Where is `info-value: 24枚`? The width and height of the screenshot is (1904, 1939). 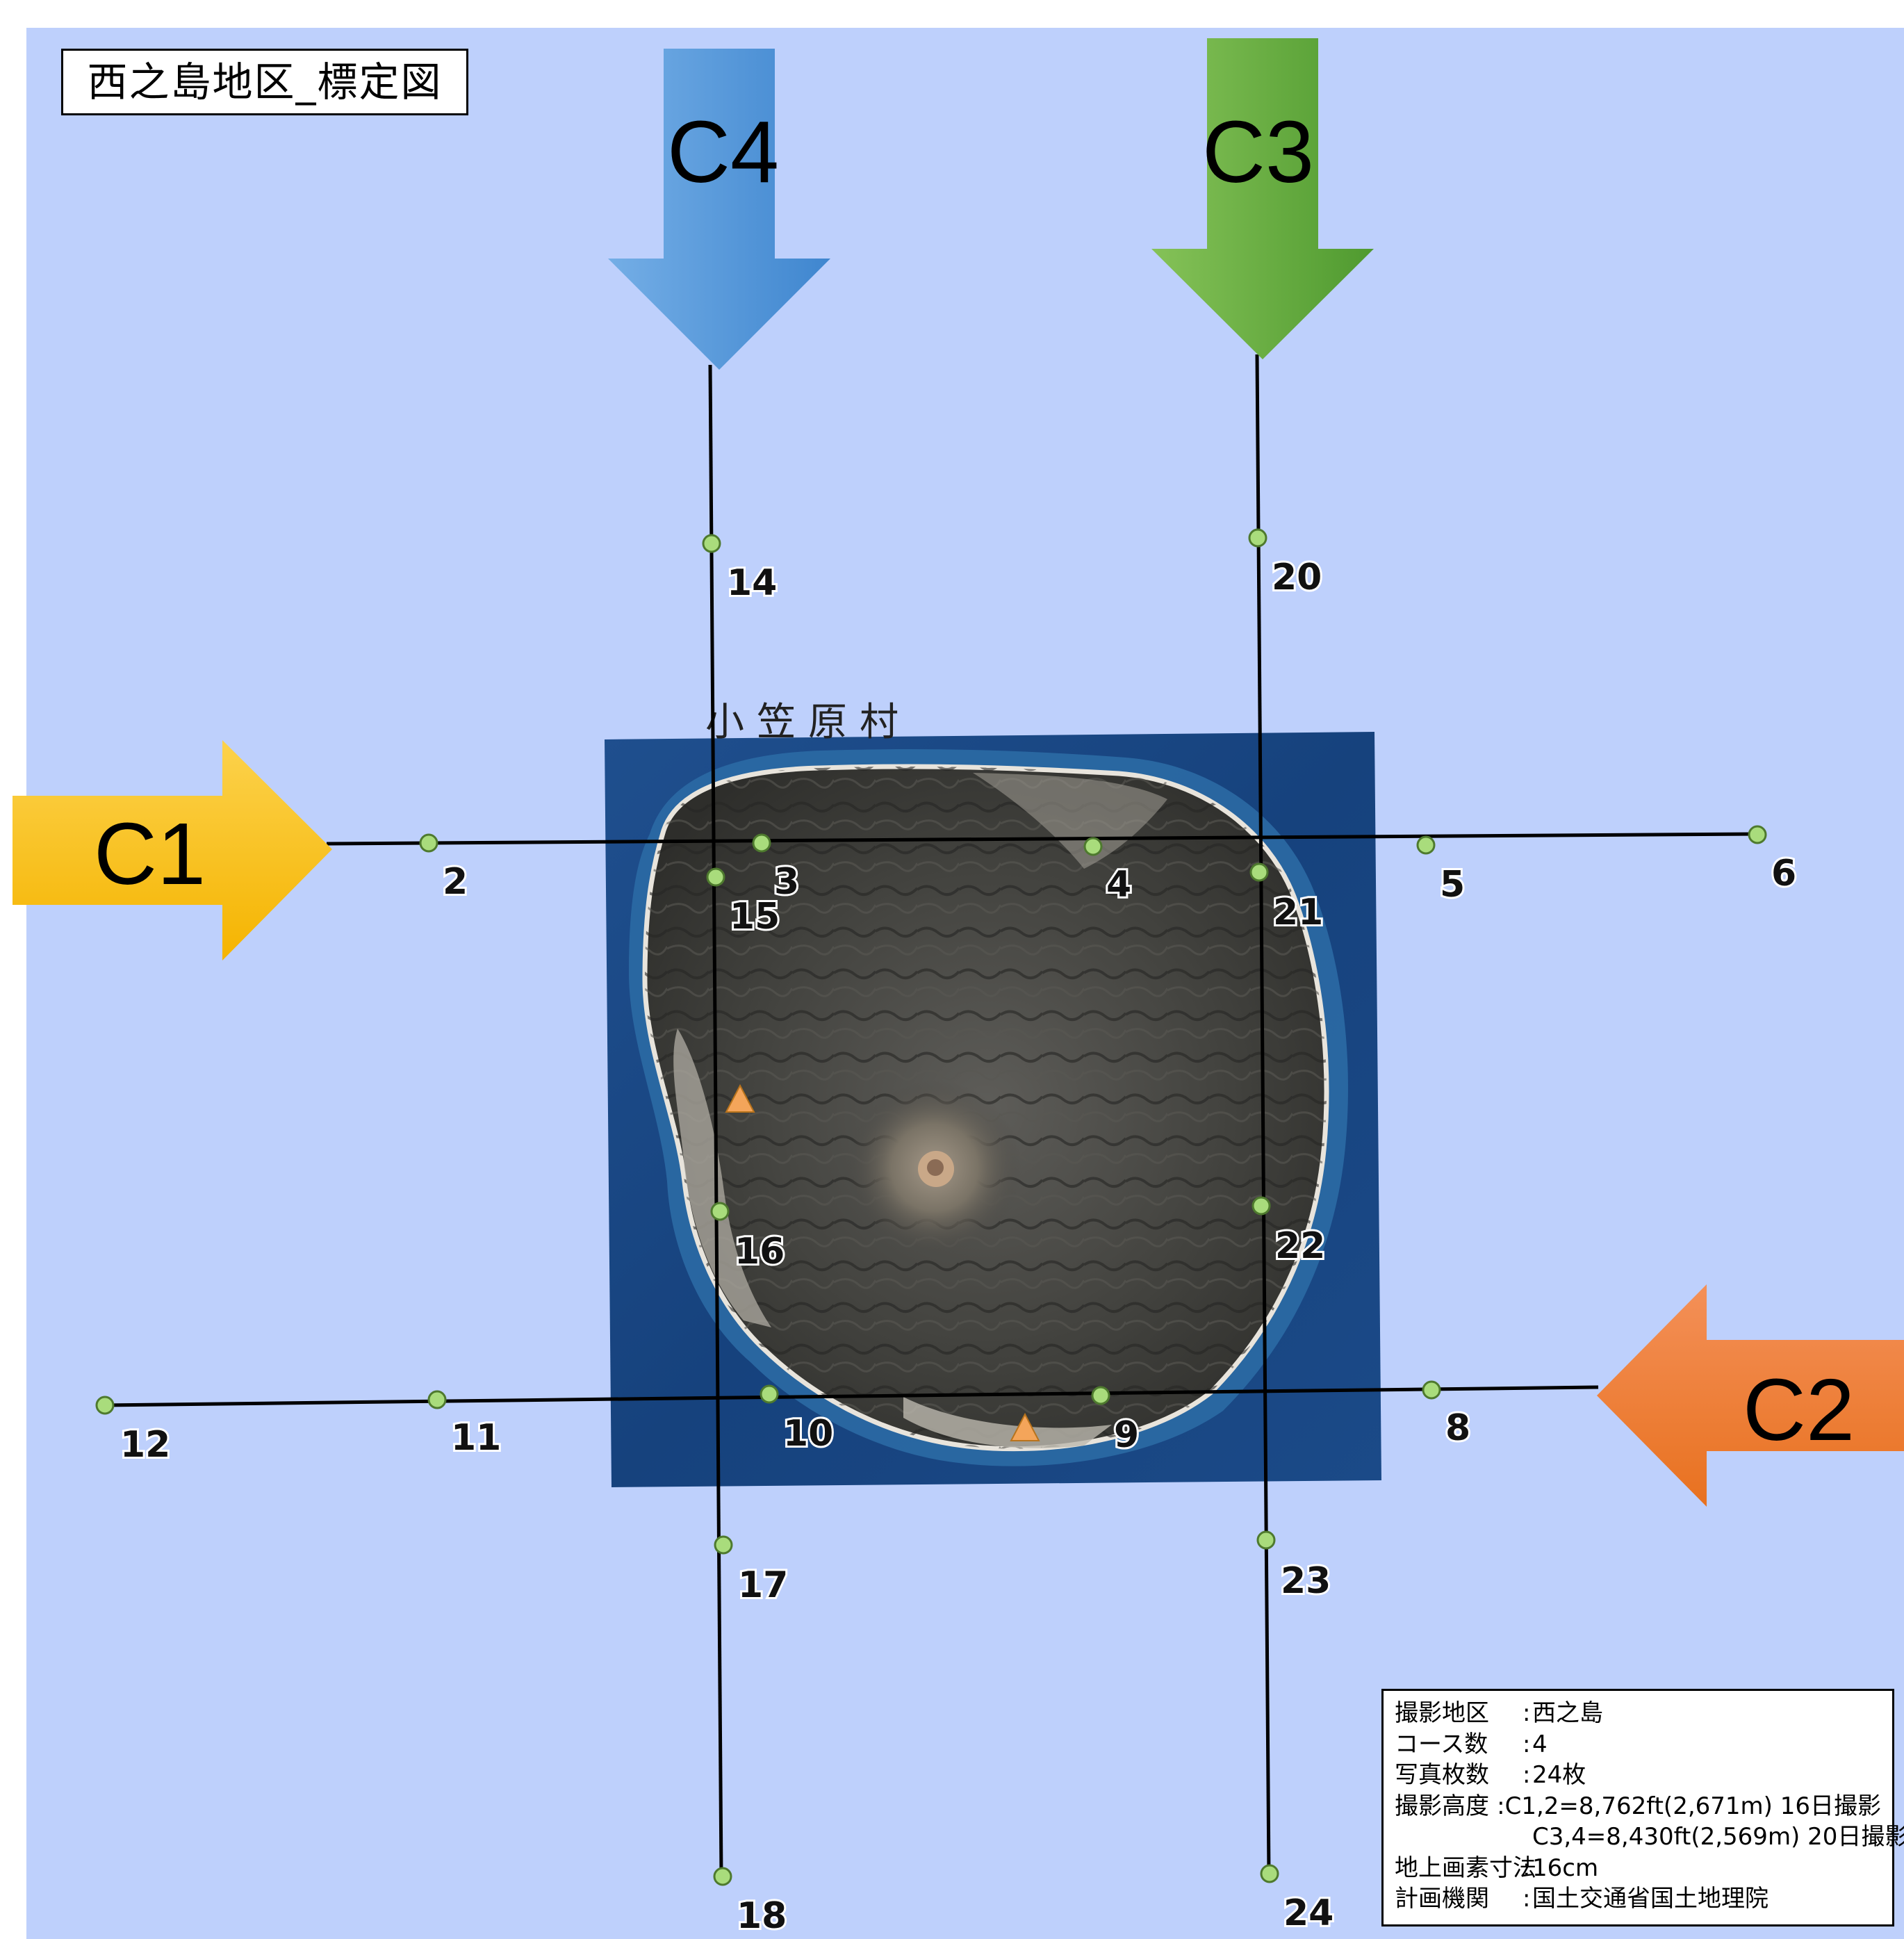
info-value: 24枚 is located at coordinates (1559, 1775).